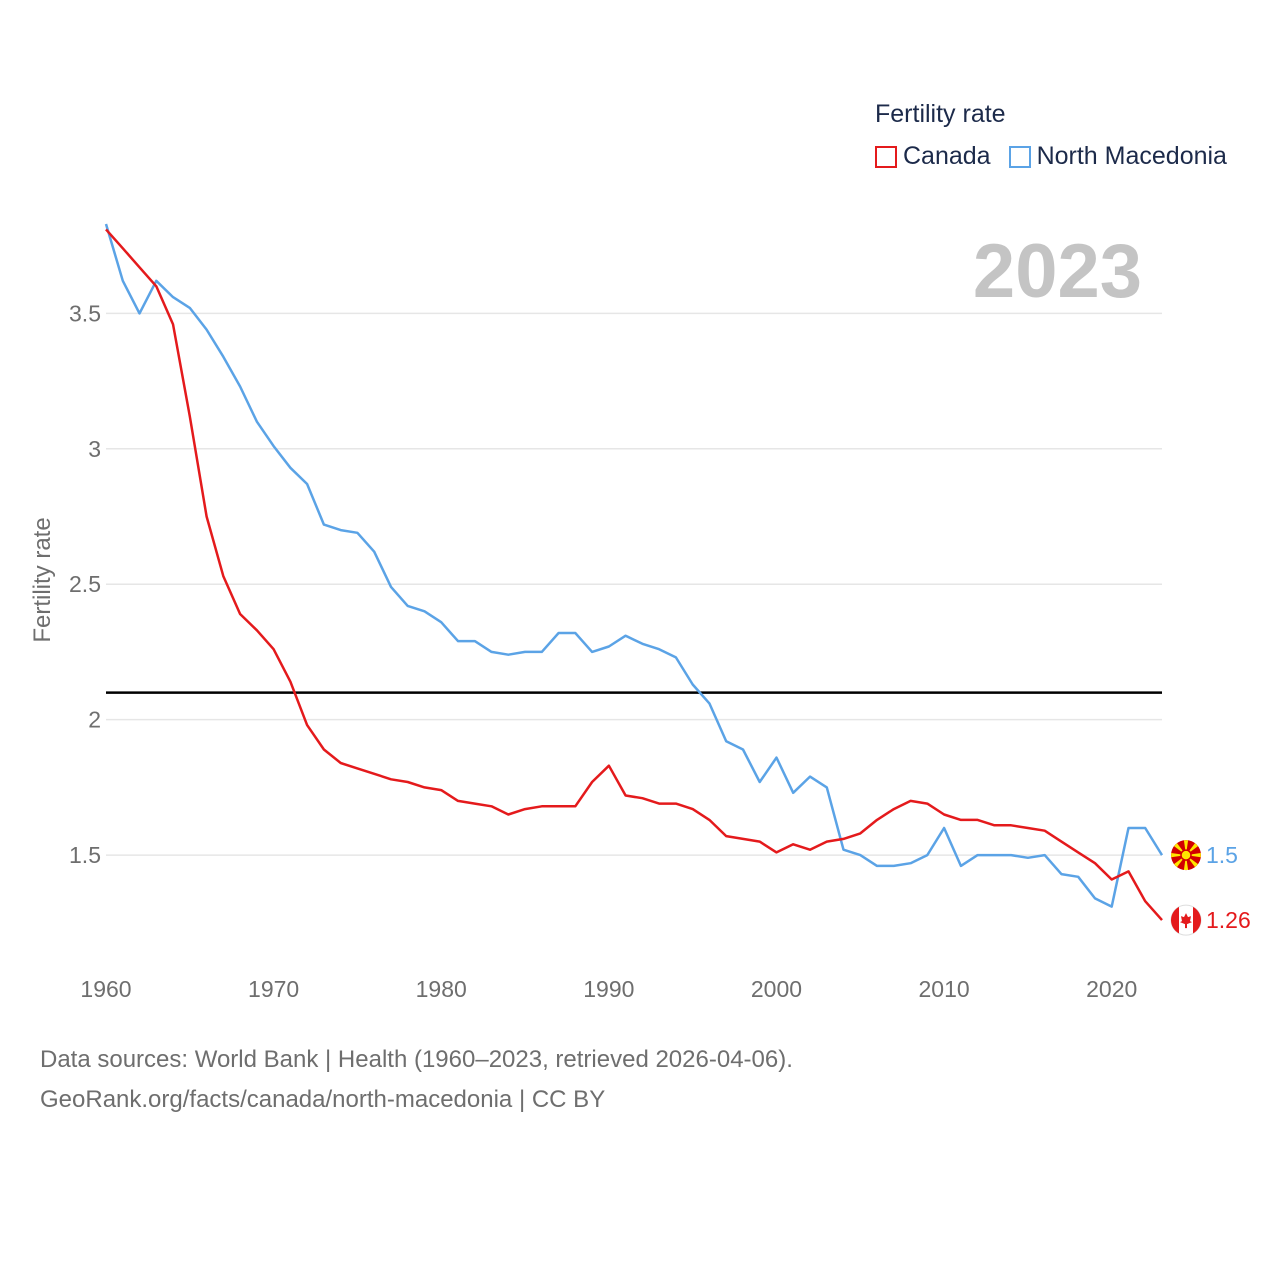 The image size is (1280, 1280). Describe the element at coordinates (1197, 920) in the screenshot. I see `canada-flag-right-band` at that location.